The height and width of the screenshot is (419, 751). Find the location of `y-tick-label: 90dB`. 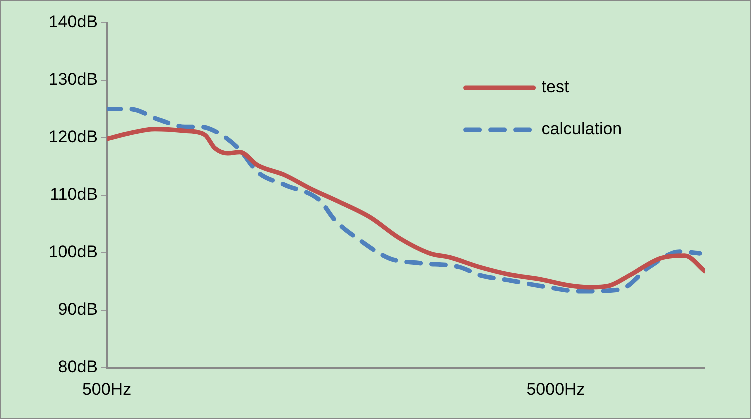

y-tick-label: 90dB is located at coordinates (78, 310).